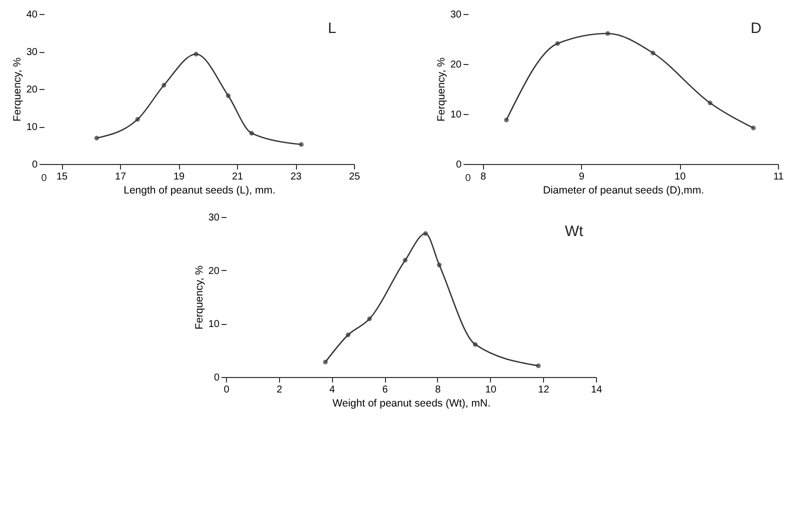 The height and width of the screenshot is (520, 795). What do you see at coordinates (120, 177) in the screenshot?
I see `x-tick-label: 17` at bounding box center [120, 177].